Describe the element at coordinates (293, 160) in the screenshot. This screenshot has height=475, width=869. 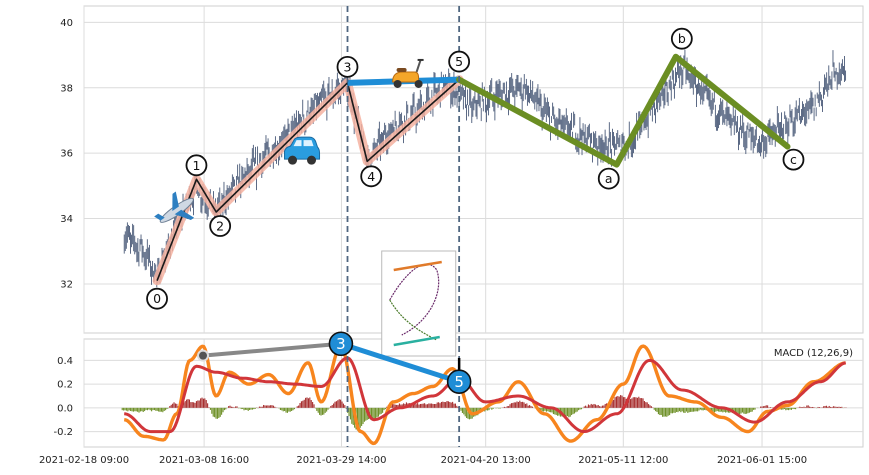
I see `car-wheel-front` at that location.